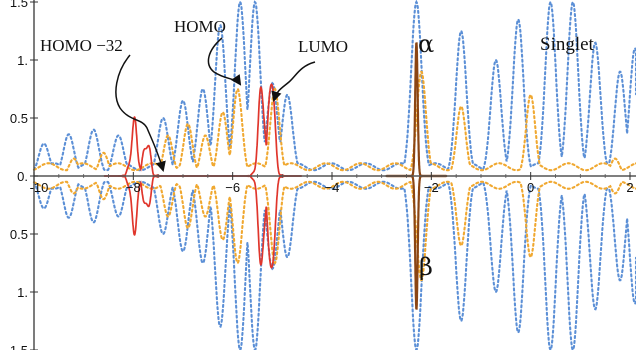 The width and height of the screenshot is (636, 350). I want to click on x-tick-label-3: −4, so click(332, 187).